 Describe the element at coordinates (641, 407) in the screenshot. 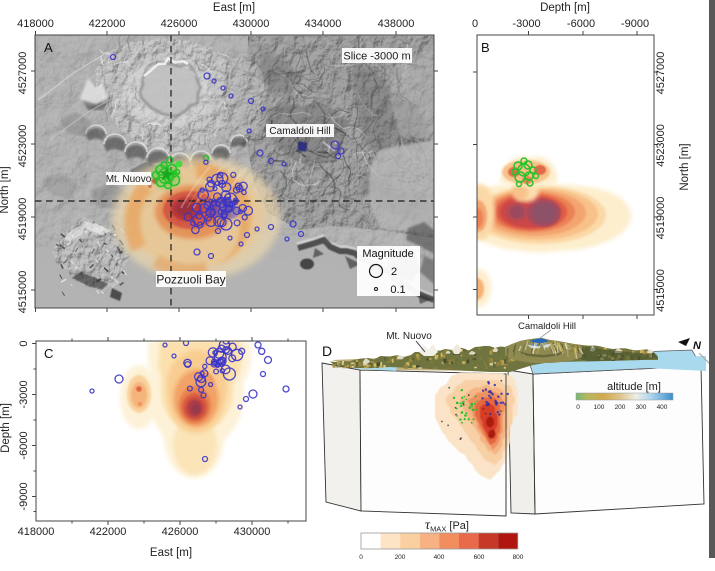

I see `svg-text: 300` at that location.